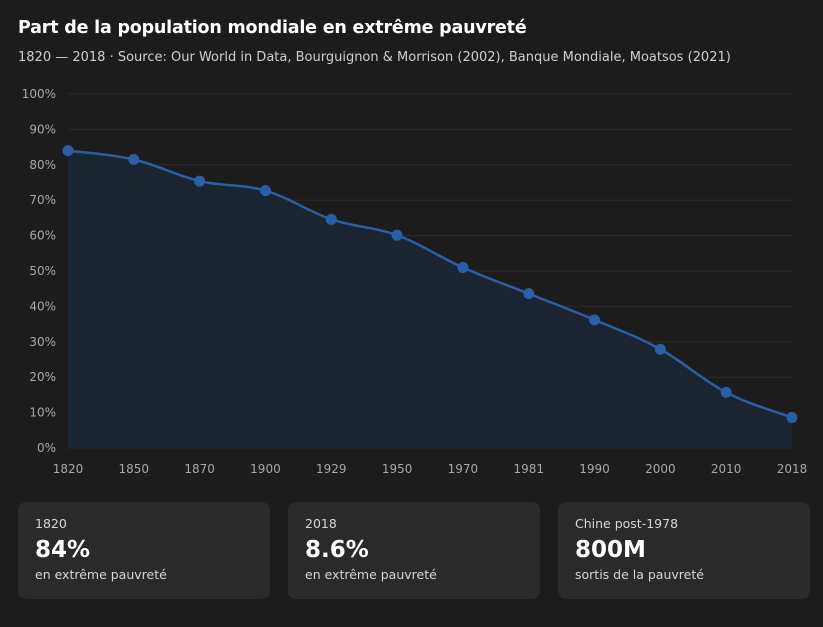 The width and height of the screenshot is (823, 627). I want to click on data-point-1970, so click(463, 267).